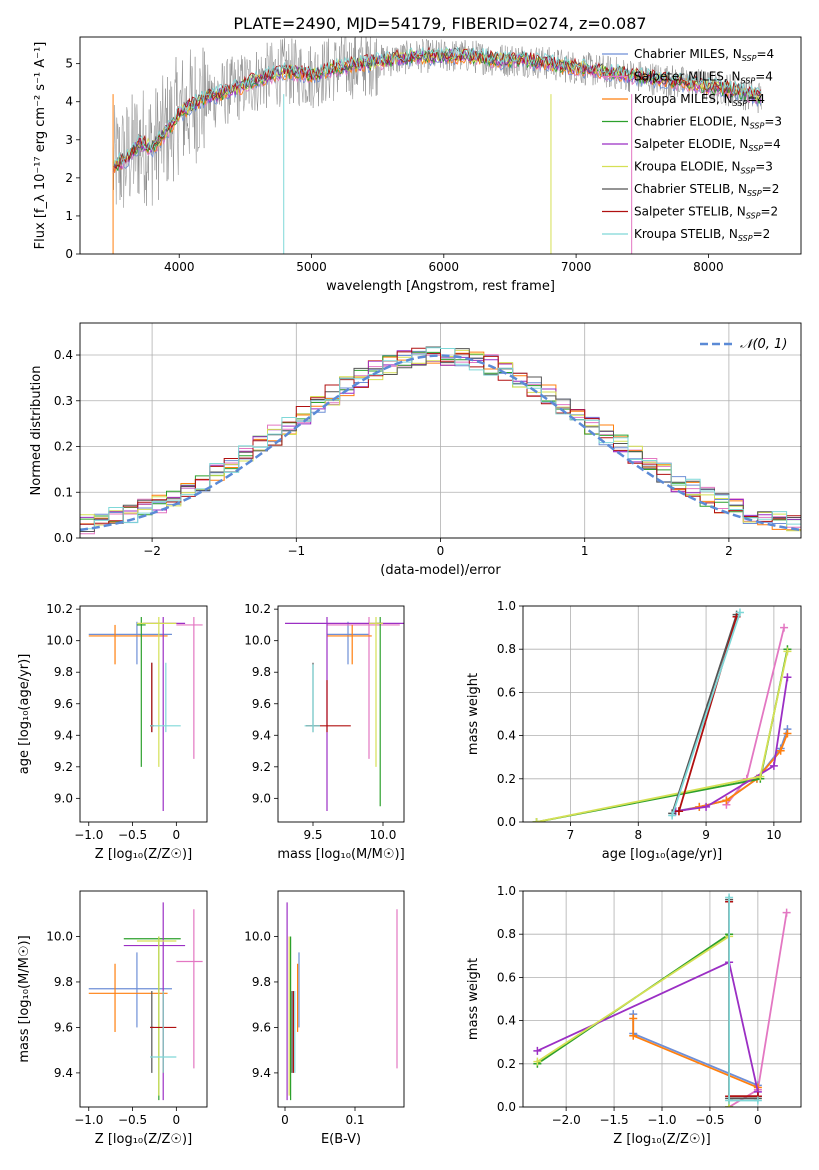  I want to click on x-tick-label: 9.5, so click(312, 835).